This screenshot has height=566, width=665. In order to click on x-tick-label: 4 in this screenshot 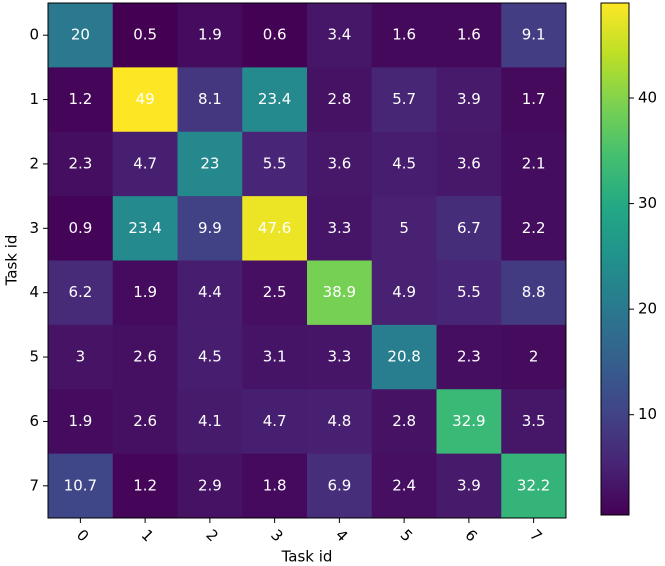, I will do `click(341, 535)`.